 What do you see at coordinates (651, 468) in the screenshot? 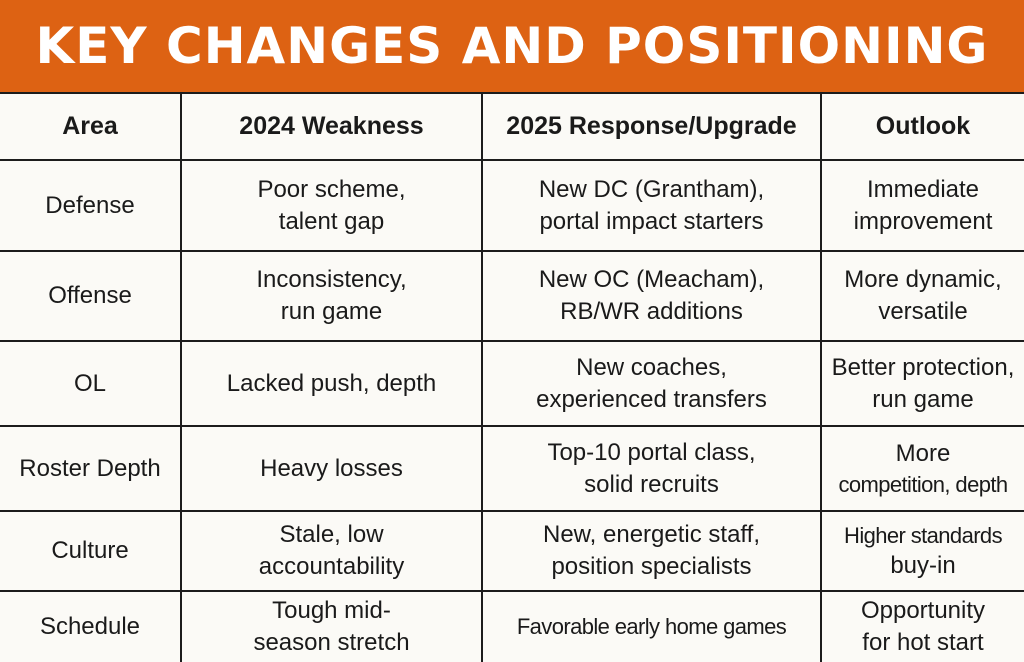
I see `response-cell: Top-10 portal class, solid recruits` at bounding box center [651, 468].